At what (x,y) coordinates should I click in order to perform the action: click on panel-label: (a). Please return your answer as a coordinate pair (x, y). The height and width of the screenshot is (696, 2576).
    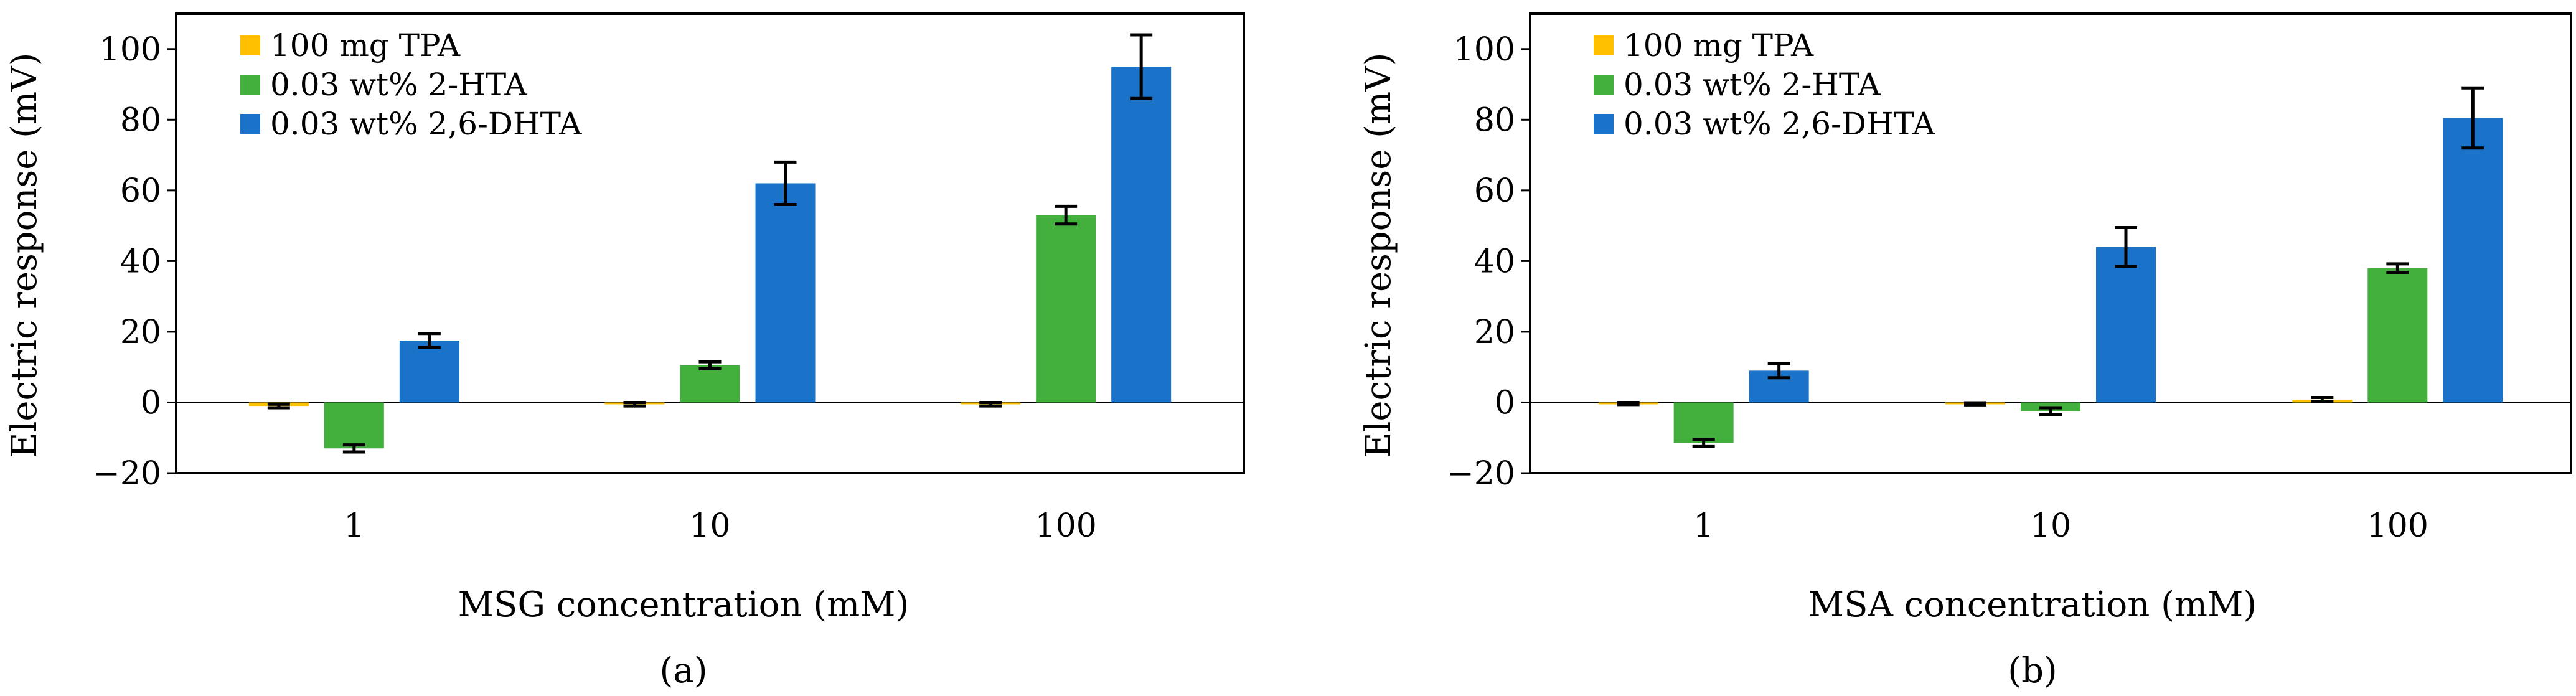
    Looking at the image, I should click on (683, 671).